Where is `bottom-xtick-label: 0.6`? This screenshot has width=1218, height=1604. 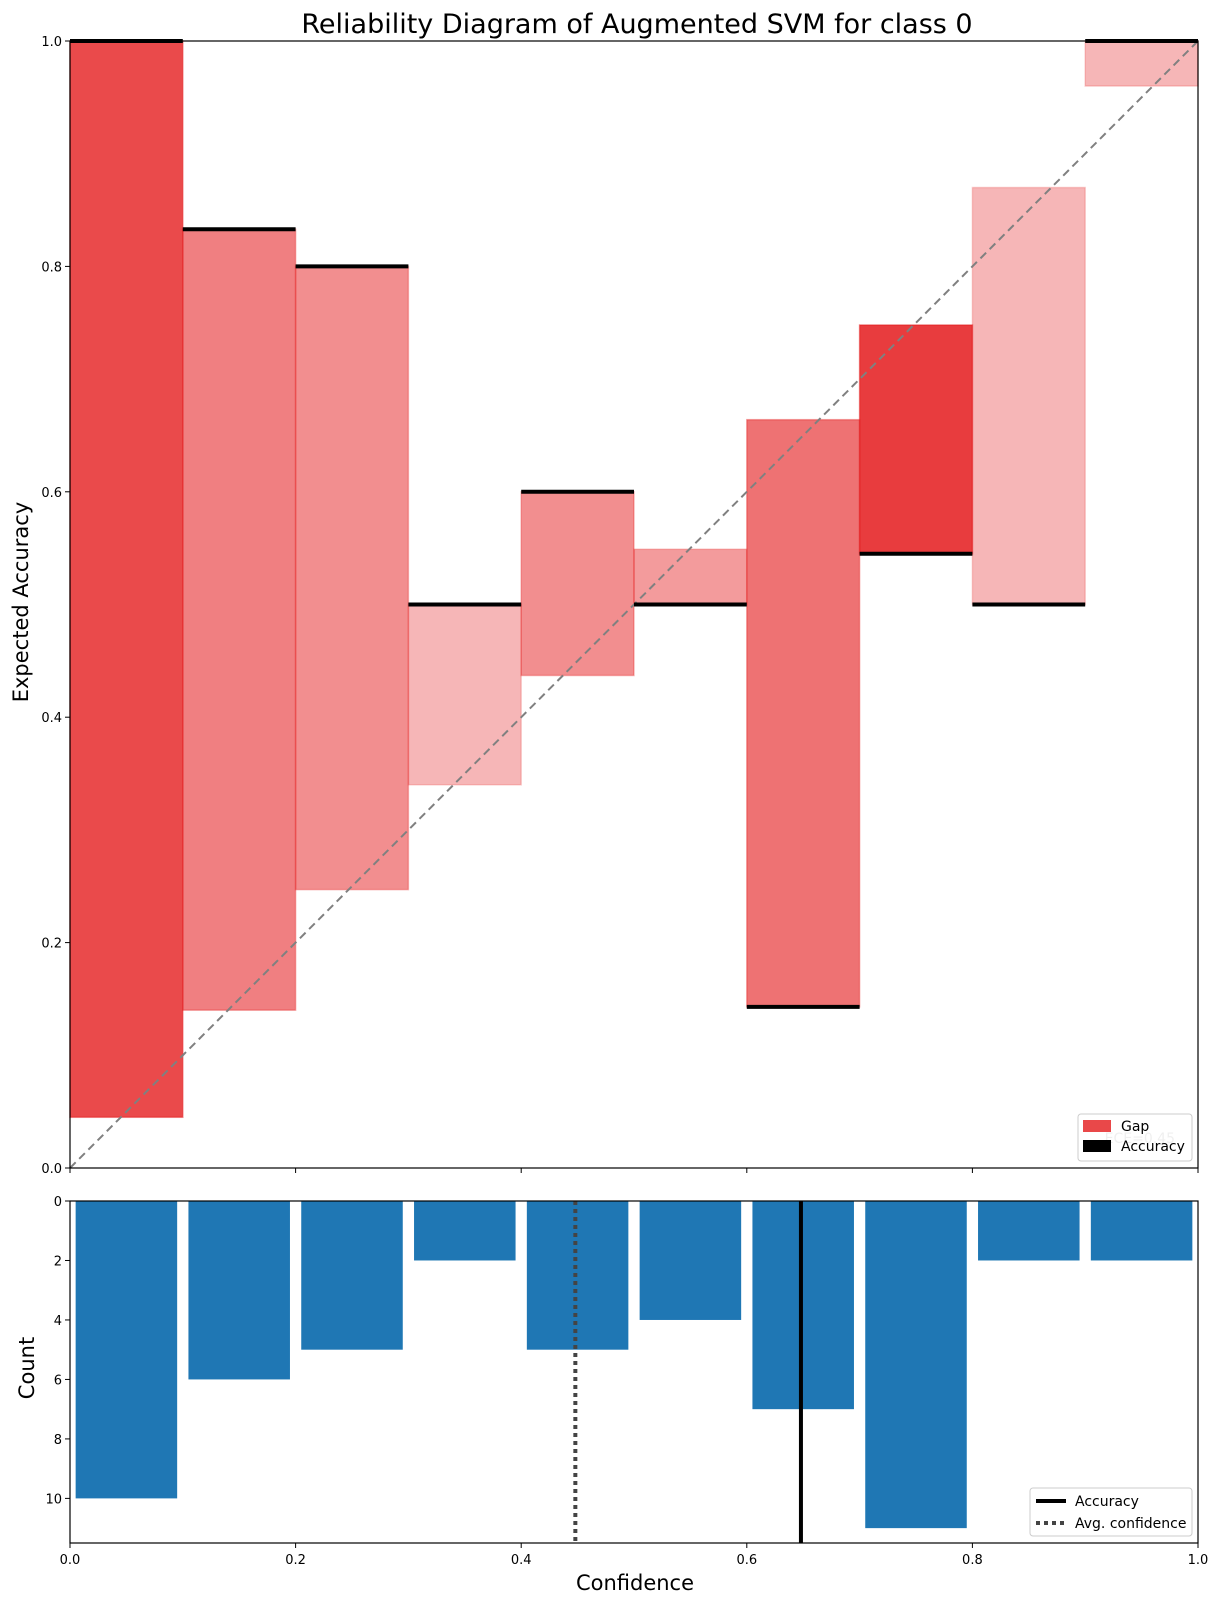 bottom-xtick-label: 0.6 is located at coordinates (746, 1560).